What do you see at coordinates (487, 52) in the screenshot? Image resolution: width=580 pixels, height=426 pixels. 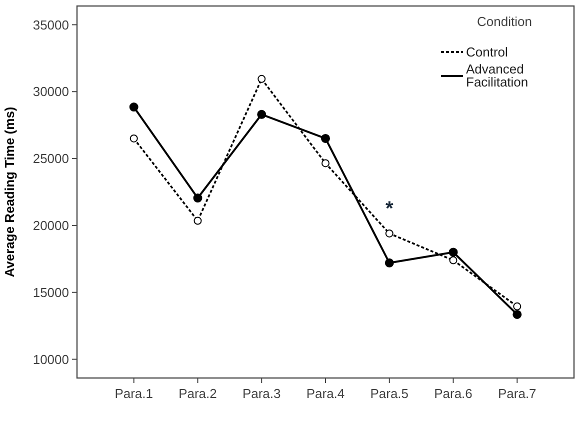 I see `legend-label: Control` at bounding box center [487, 52].